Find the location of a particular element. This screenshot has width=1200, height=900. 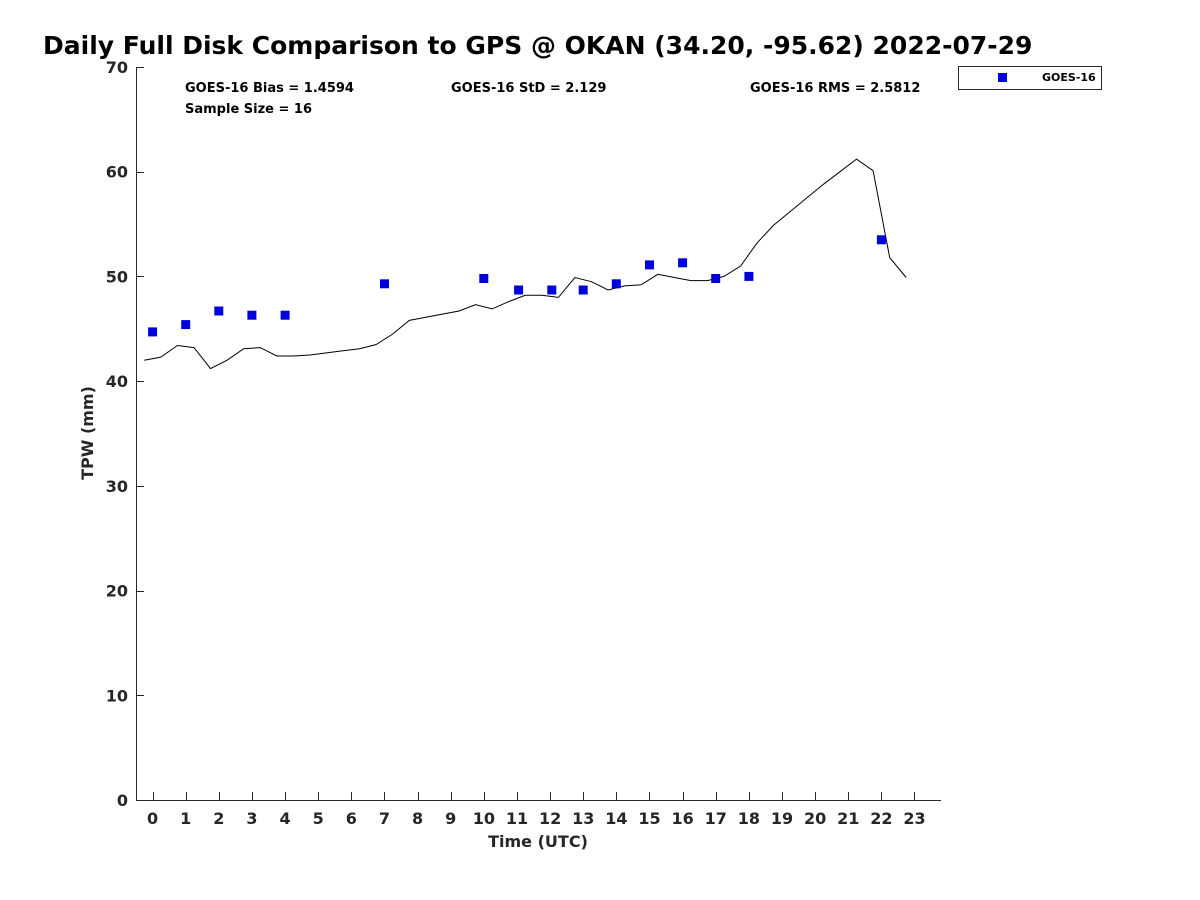

x-tick-label: 5 is located at coordinates (318, 818).